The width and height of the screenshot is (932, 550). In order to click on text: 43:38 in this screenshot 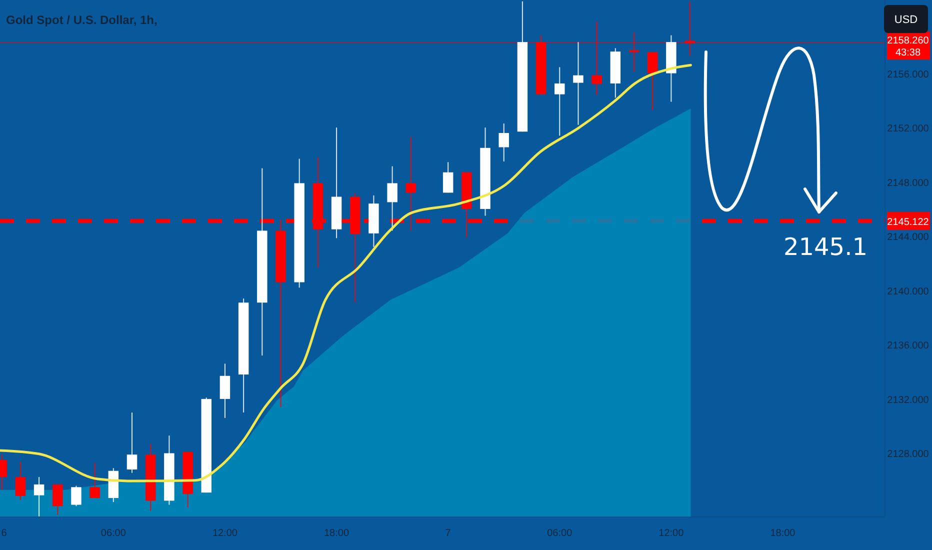, I will do `click(908, 53)`.